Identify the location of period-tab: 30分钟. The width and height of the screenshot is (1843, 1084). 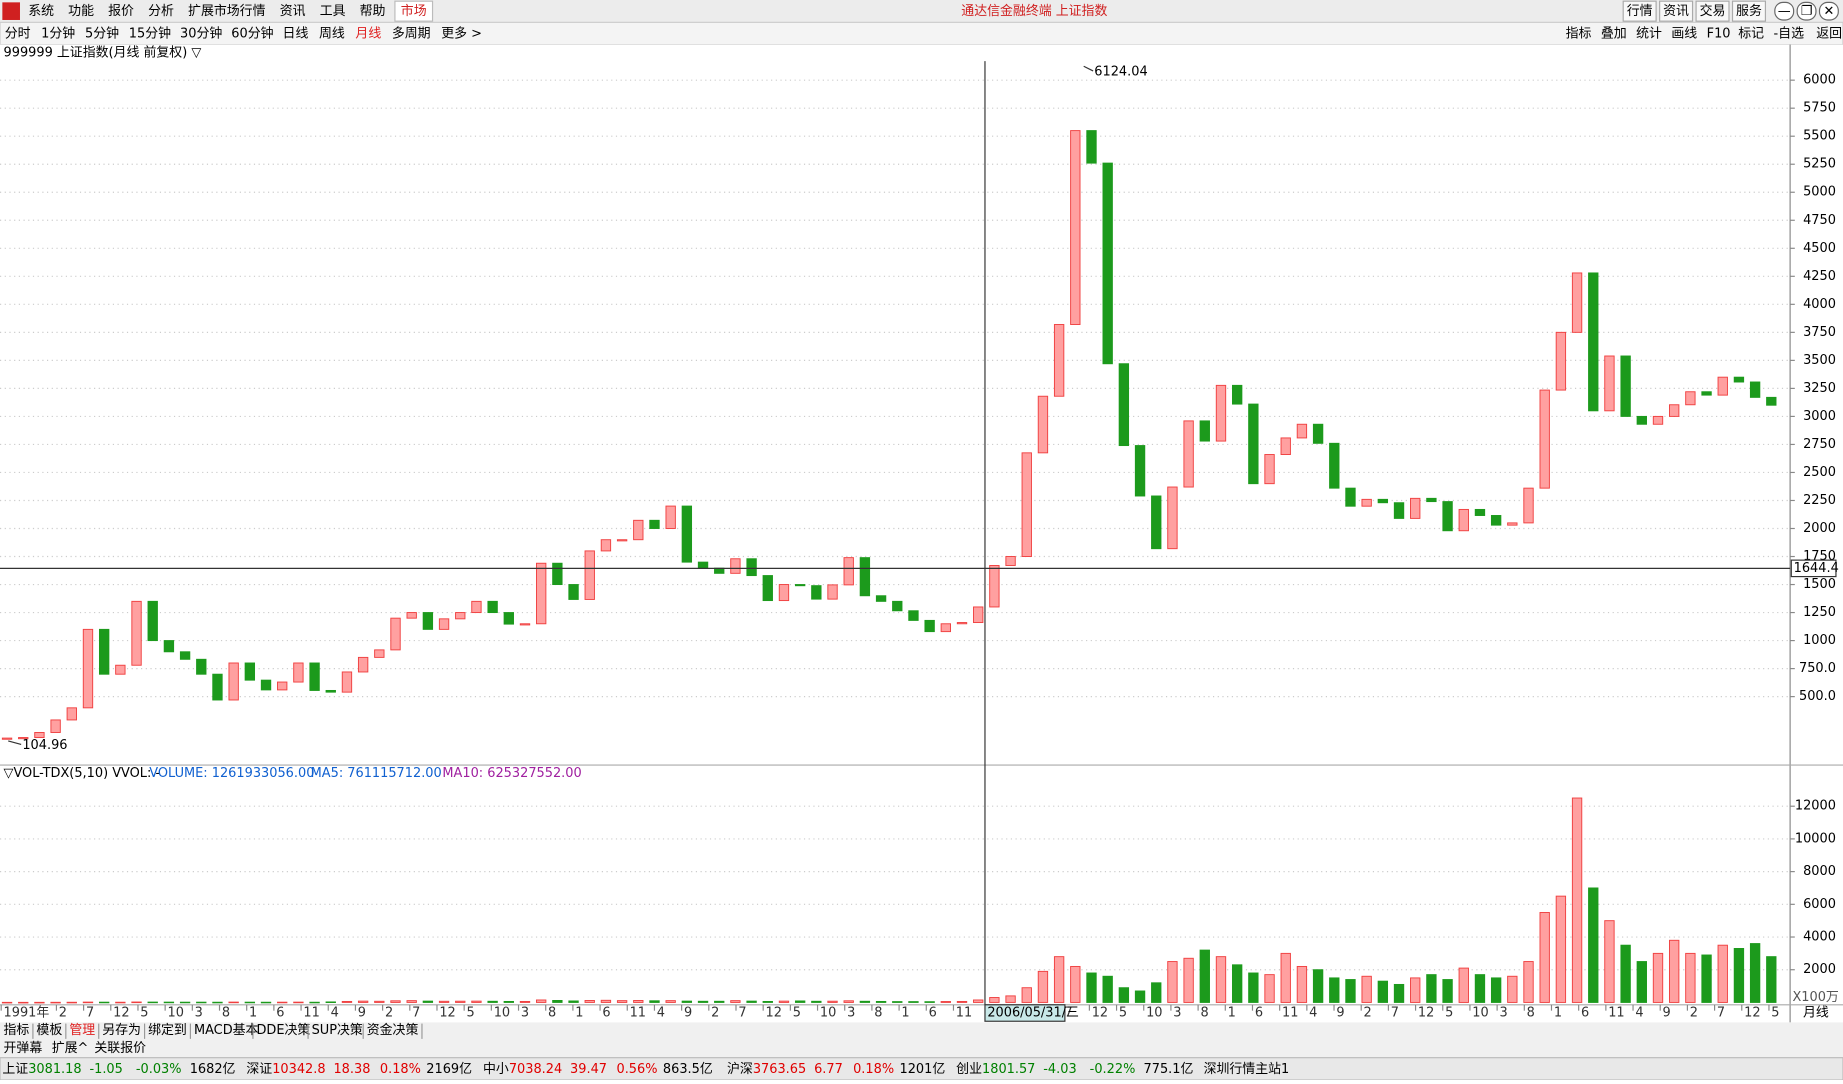
(201, 34).